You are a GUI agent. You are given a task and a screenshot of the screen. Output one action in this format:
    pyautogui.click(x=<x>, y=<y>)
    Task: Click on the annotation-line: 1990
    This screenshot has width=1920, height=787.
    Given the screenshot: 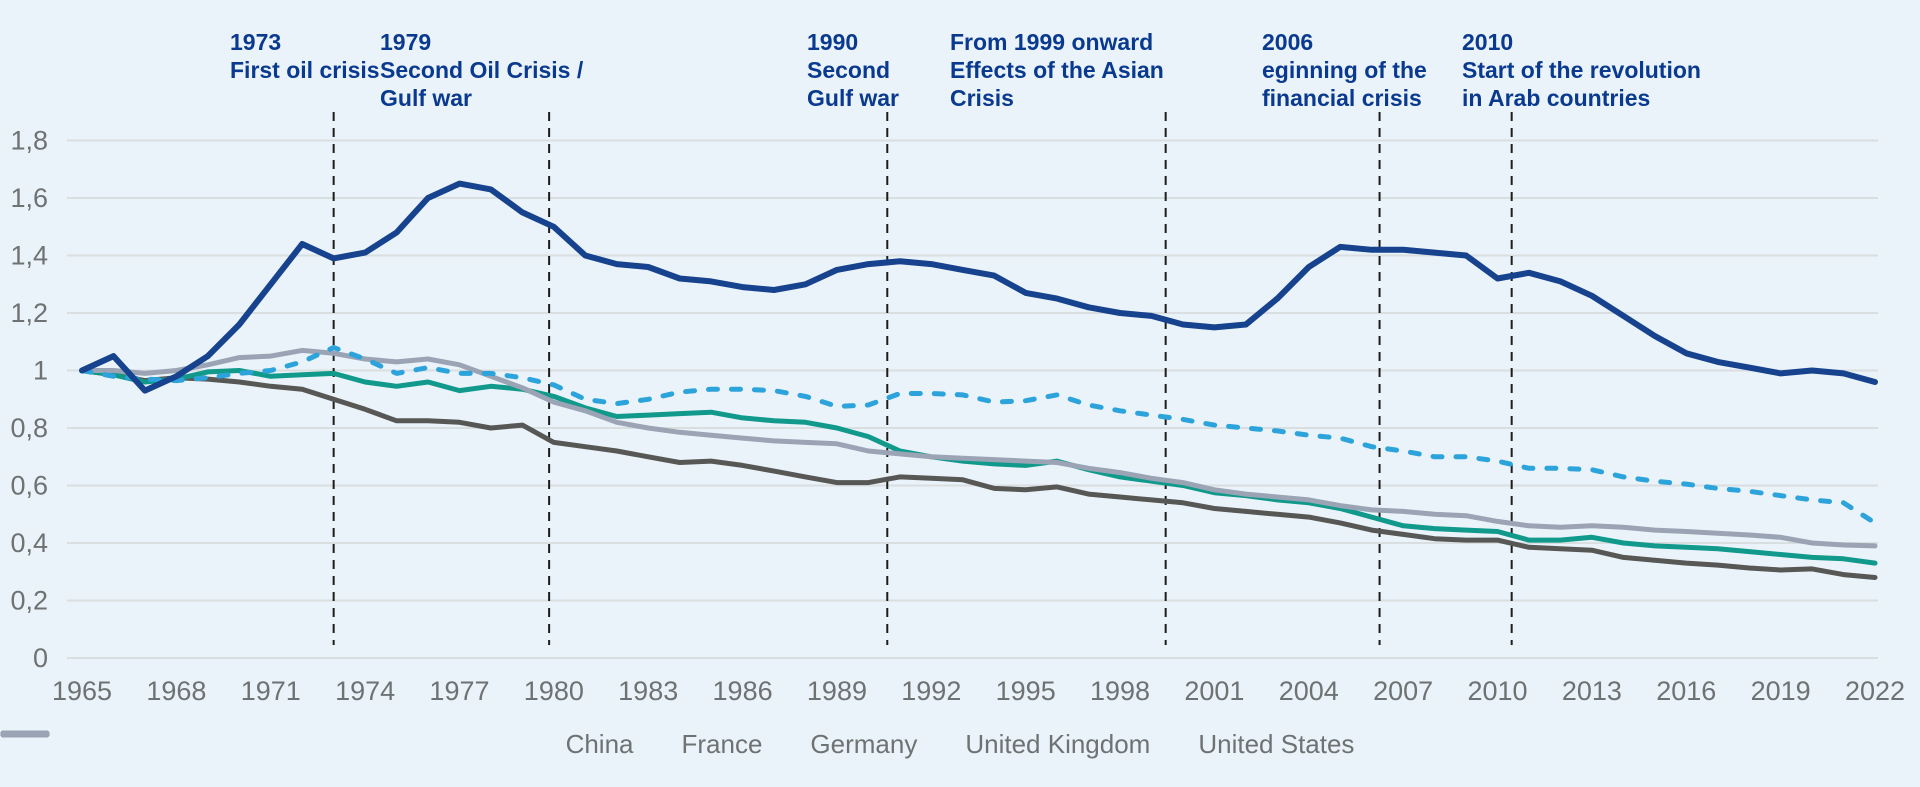 What is the action you would take?
    pyautogui.click(x=833, y=42)
    